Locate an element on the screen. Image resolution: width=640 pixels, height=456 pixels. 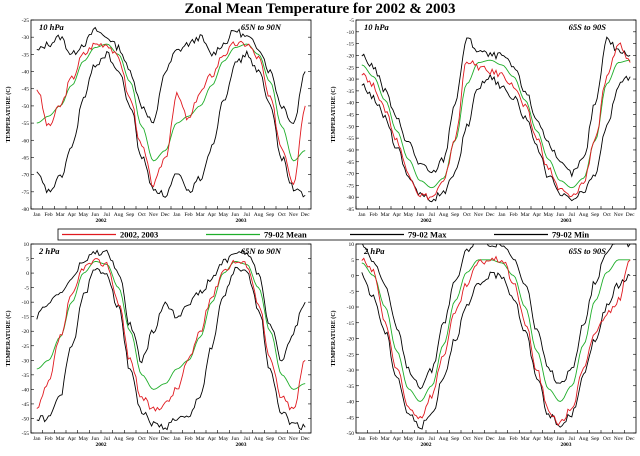
y-tick-label: 0 is located at coordinates (352, 277).